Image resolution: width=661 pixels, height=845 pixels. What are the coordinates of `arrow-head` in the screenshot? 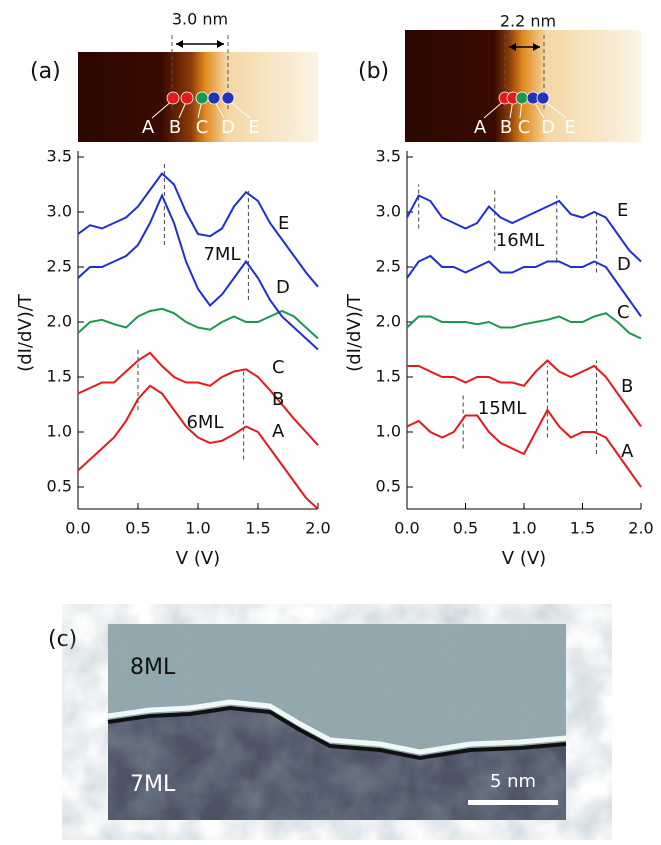 It's located at (524, 47).